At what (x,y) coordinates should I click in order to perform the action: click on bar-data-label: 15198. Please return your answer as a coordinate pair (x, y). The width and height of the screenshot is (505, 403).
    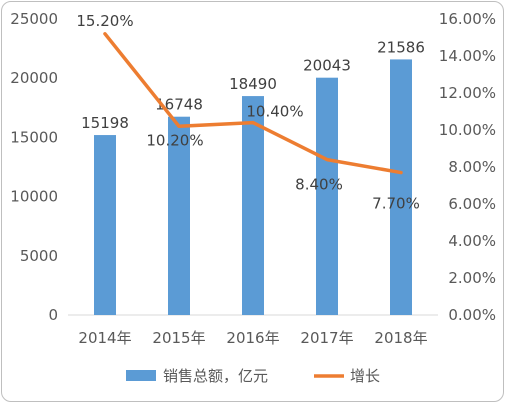
    Looking at the image, I should click on (105, 123).